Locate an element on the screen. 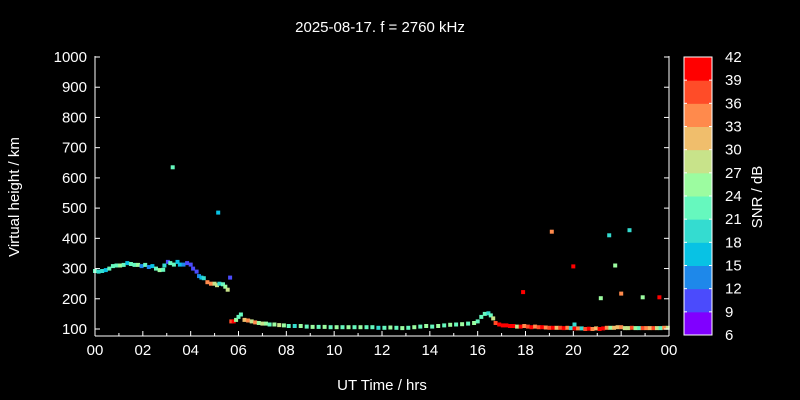  y-axis-label: Virtual height / km is located at coordinates (14, 197).